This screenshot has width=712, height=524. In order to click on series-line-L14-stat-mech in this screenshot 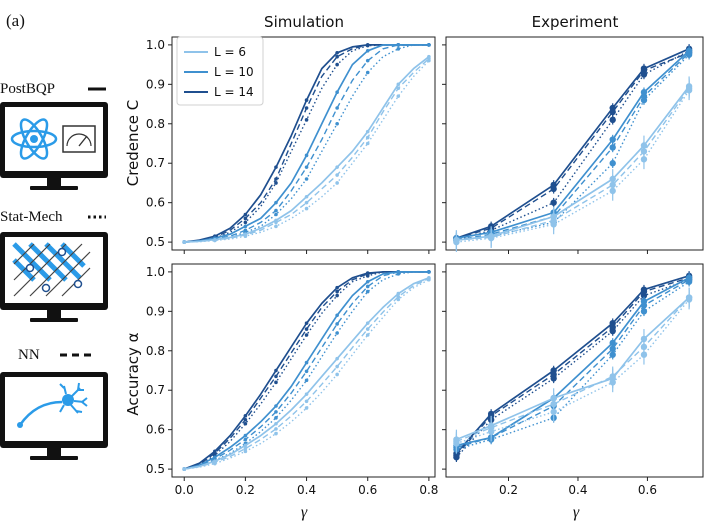, I will do `click(572, 368)`.